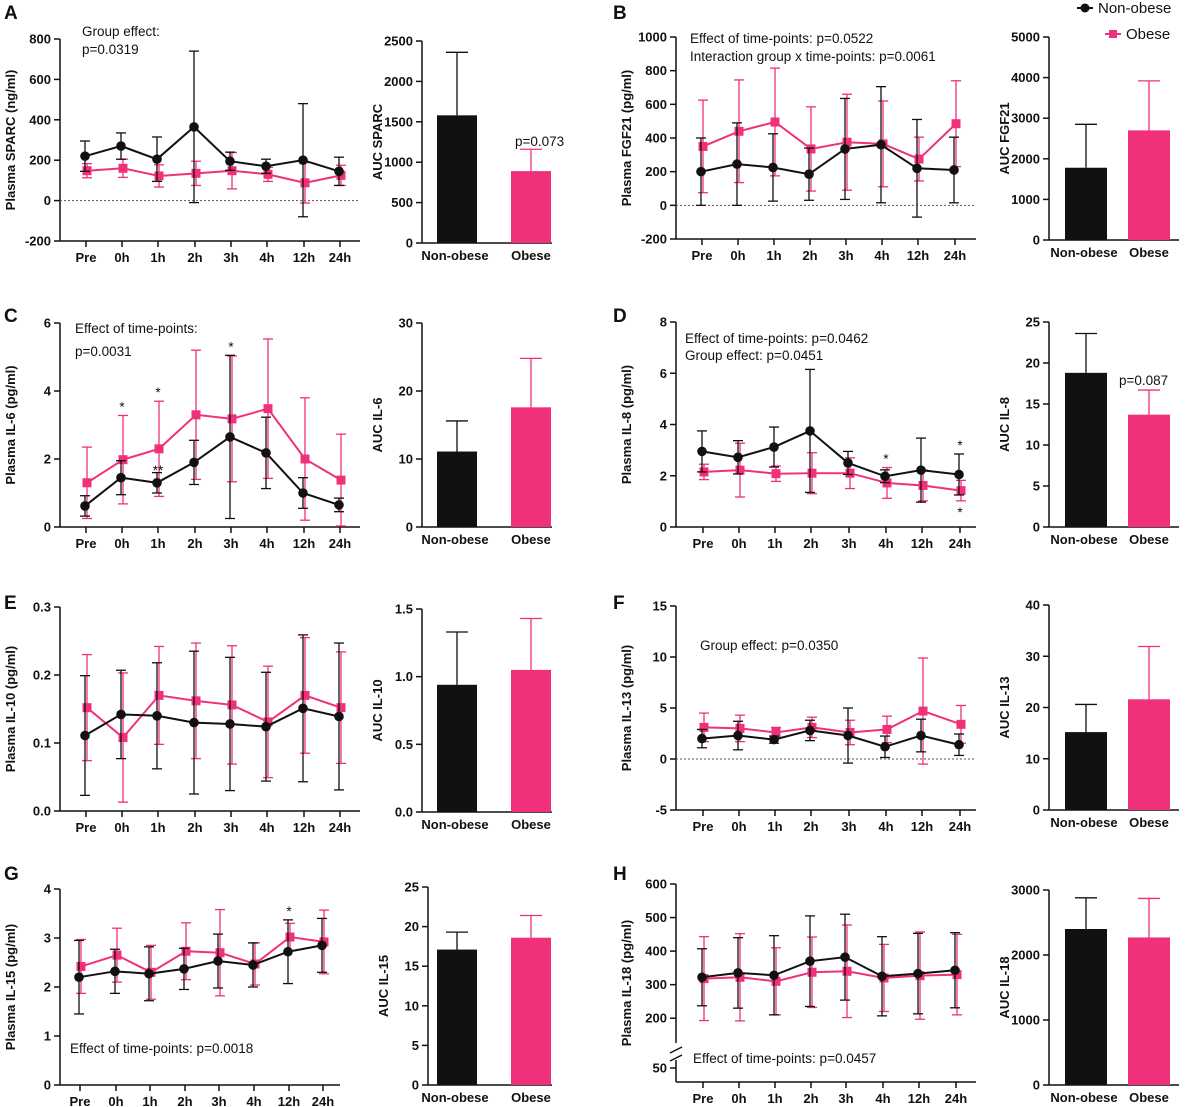  I want to click on g-bar-x-tick-label: Non-obese, so click(454, 1097).